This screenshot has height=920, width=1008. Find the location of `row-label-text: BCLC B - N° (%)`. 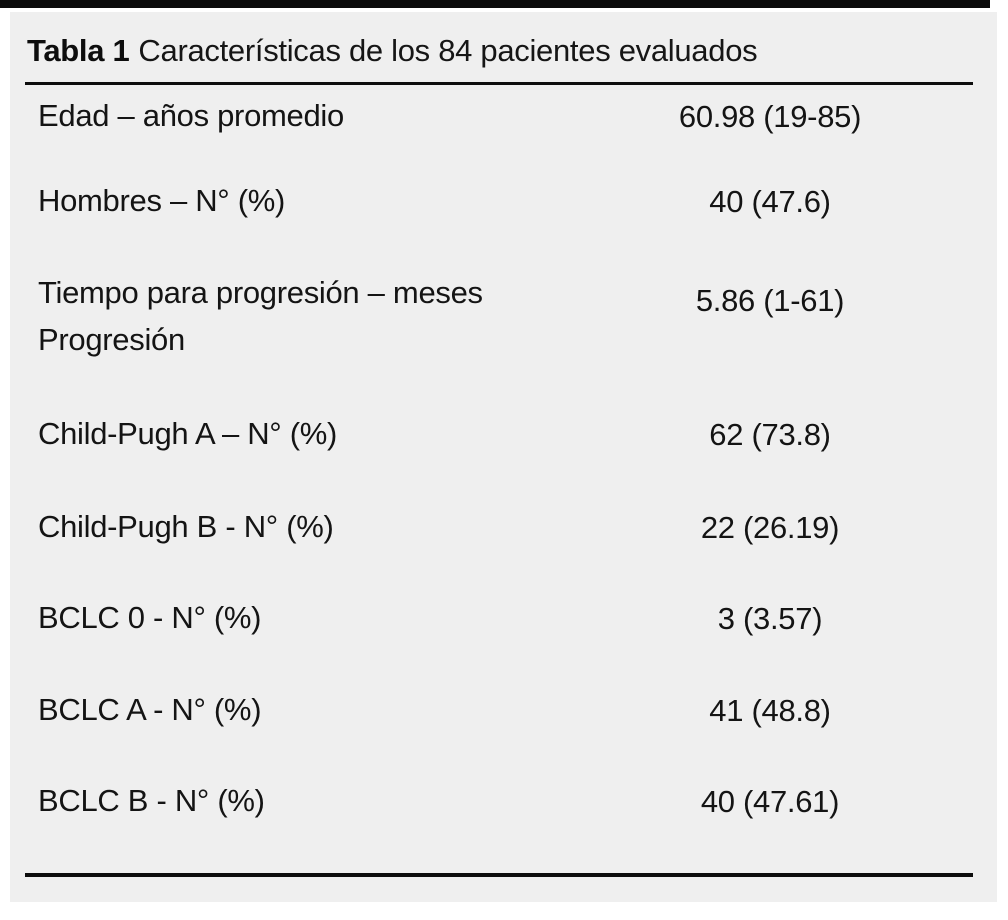

row-label-text: BCLC B - N° (%) is located at coordinates (151, 800).